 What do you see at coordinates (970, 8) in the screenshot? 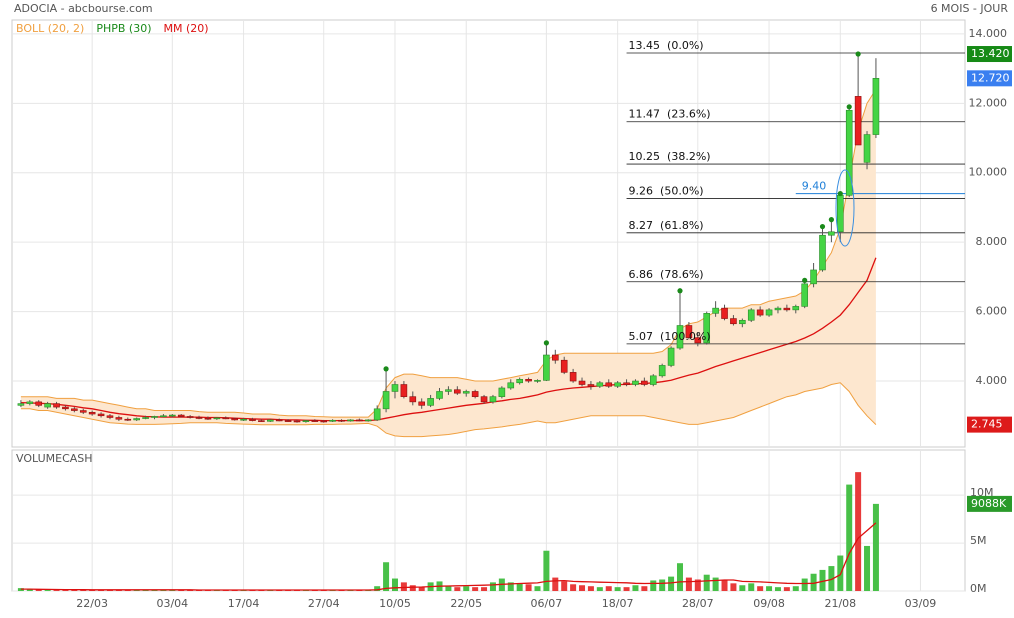
I see `header-period: 6 MOIS - JOUR` at bounding box center [970, 8].